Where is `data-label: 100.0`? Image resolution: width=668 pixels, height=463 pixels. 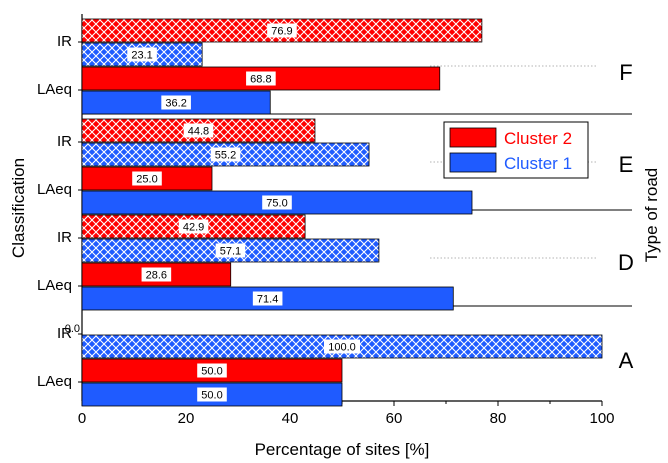
data-label: 100.0 is located at coordinates (342, 348).